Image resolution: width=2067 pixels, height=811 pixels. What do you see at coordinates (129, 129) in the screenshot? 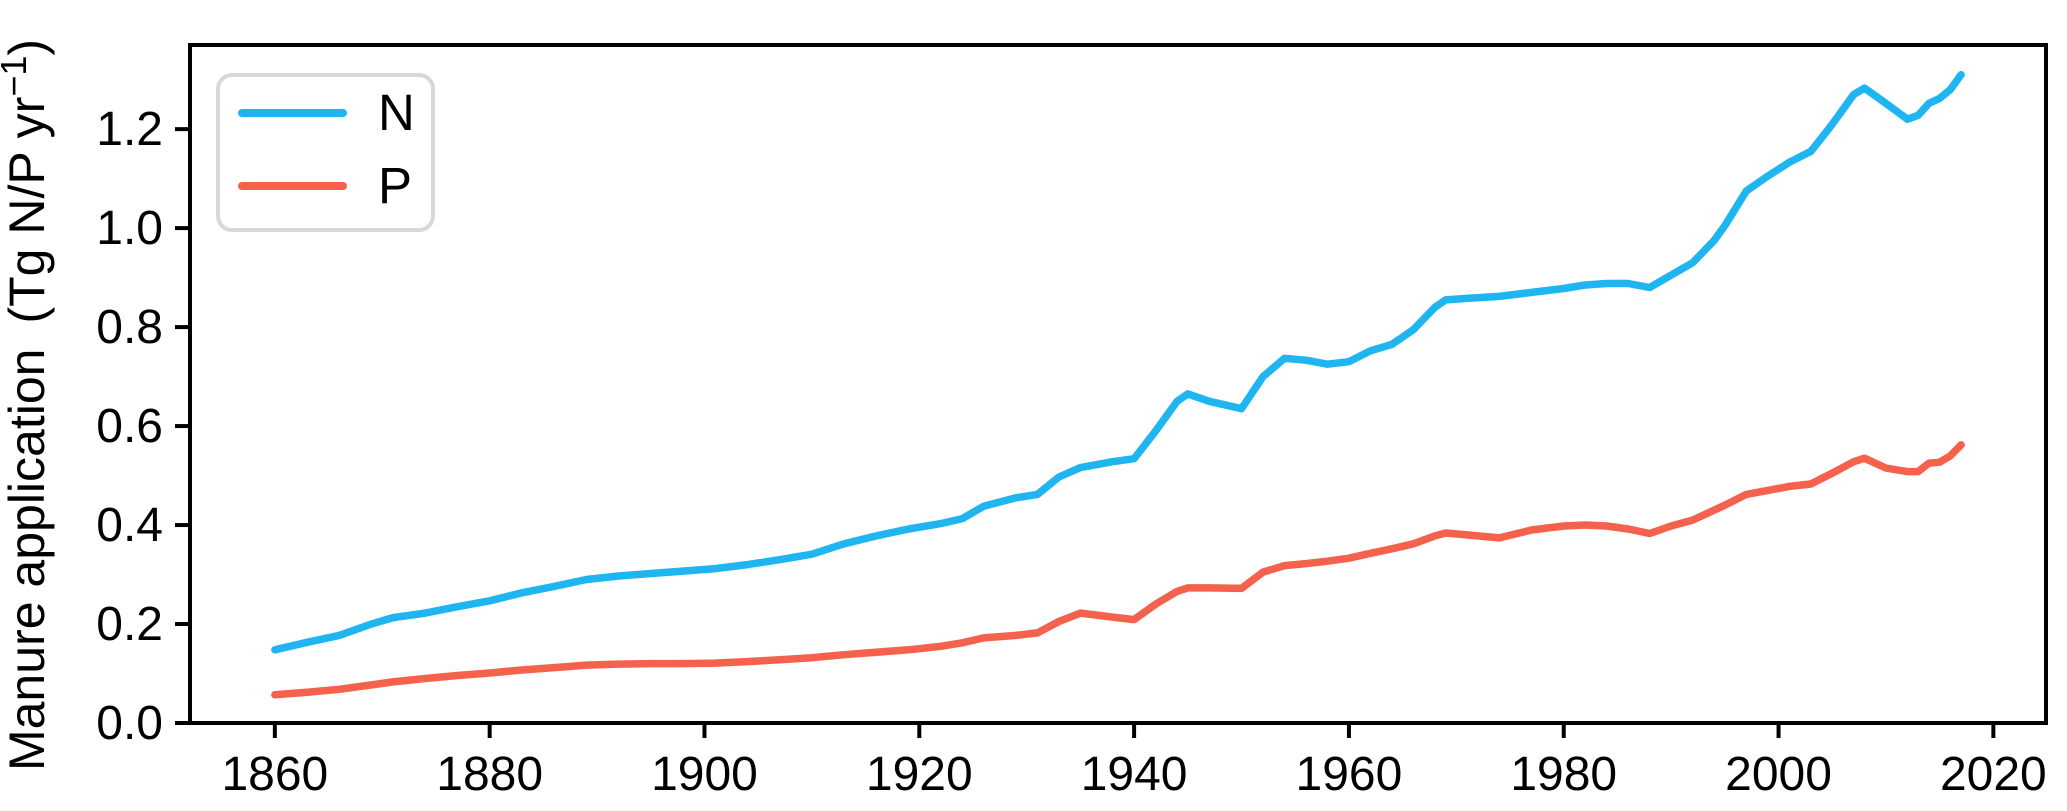
I see `y-tick-label: 1.2` at bounding box center [129, 129].